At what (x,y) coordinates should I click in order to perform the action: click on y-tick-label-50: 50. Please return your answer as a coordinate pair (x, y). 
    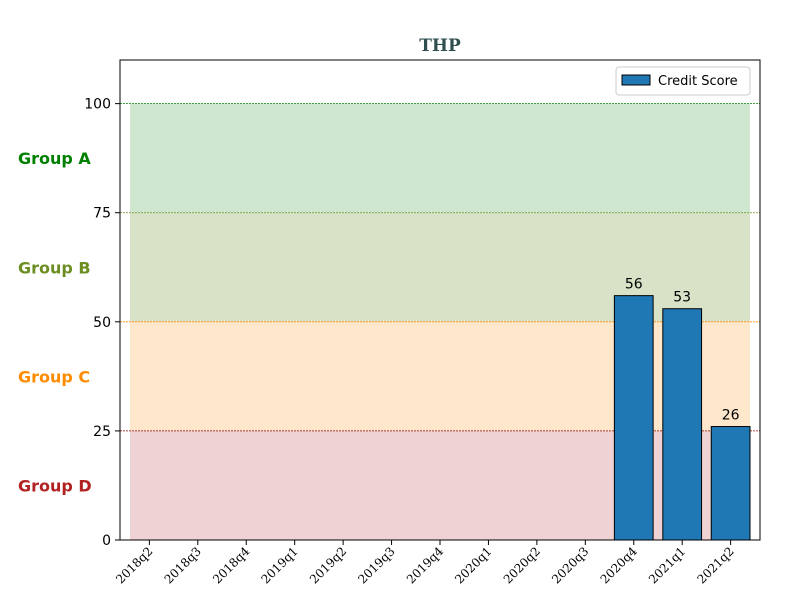
    Looking at the image, I should click on (102, 323).